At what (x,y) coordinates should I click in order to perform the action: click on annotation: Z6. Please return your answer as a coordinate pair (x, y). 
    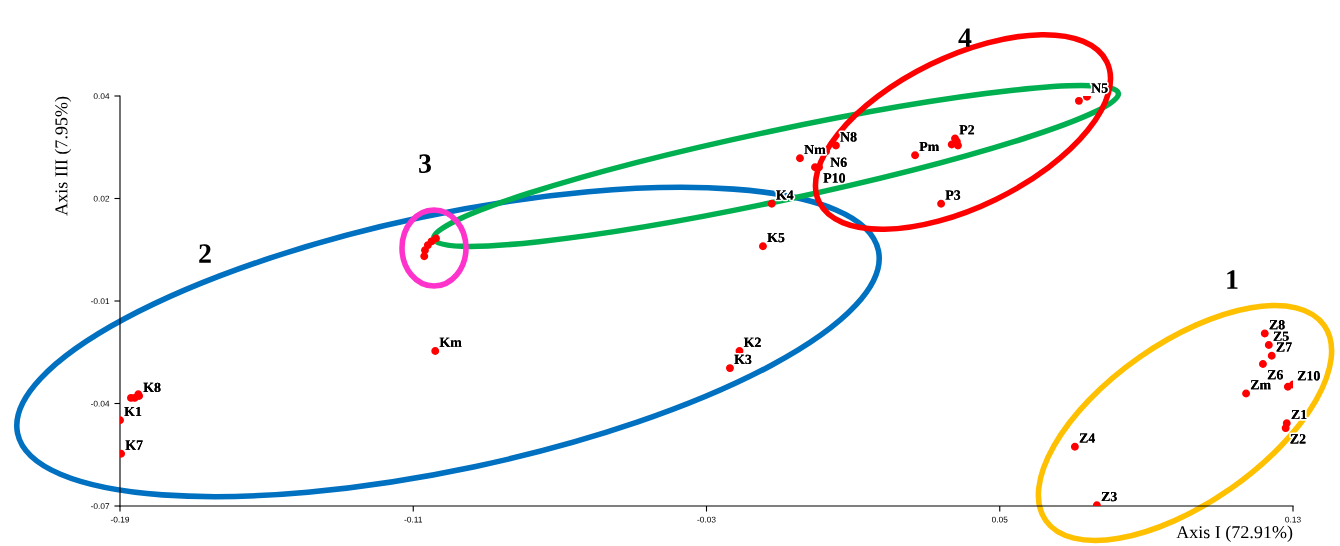
    Looking at the image, I should click on (1275, 375).